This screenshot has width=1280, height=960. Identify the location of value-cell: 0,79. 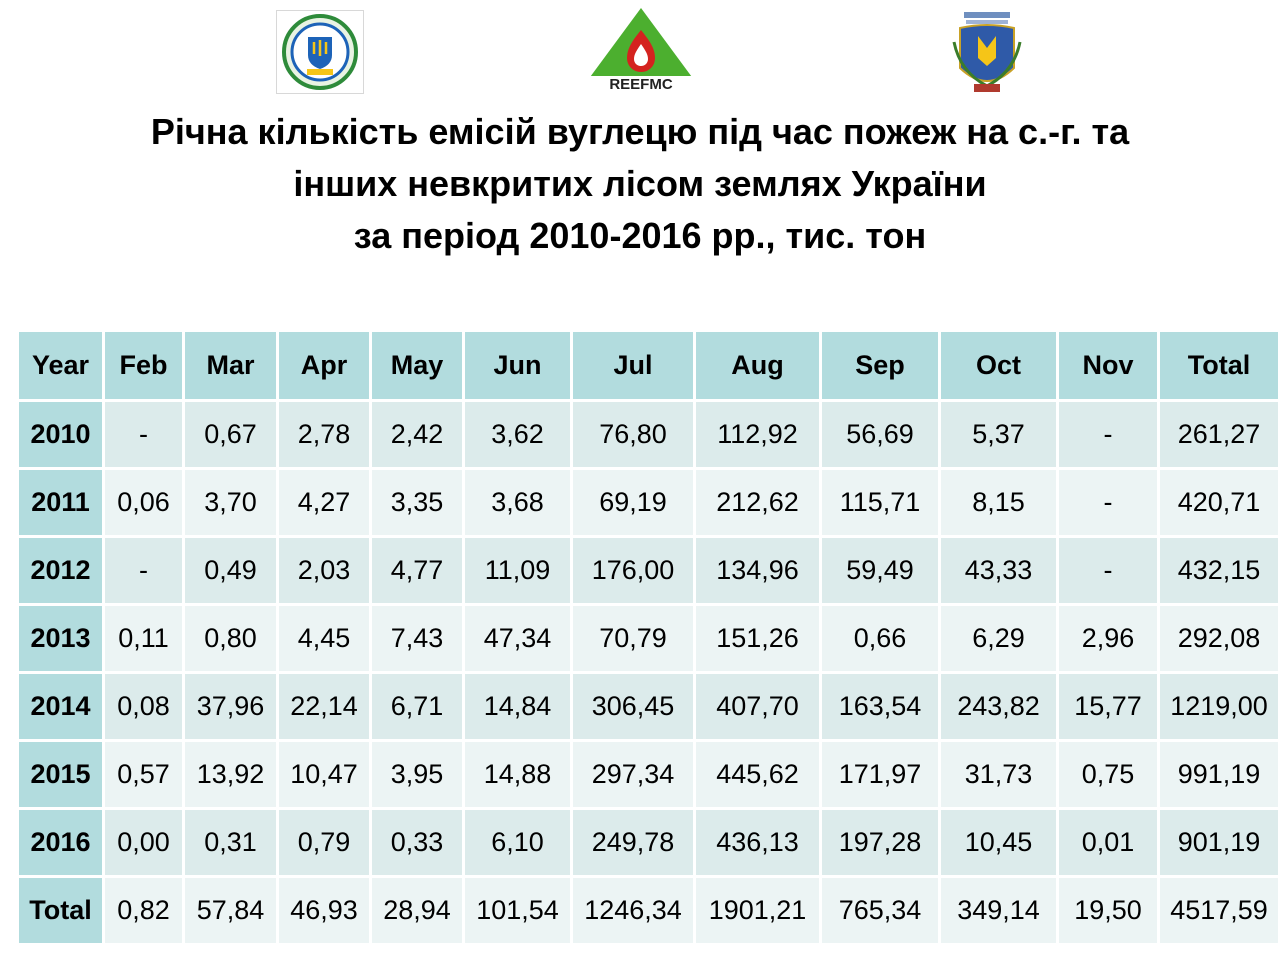
(324, 842).